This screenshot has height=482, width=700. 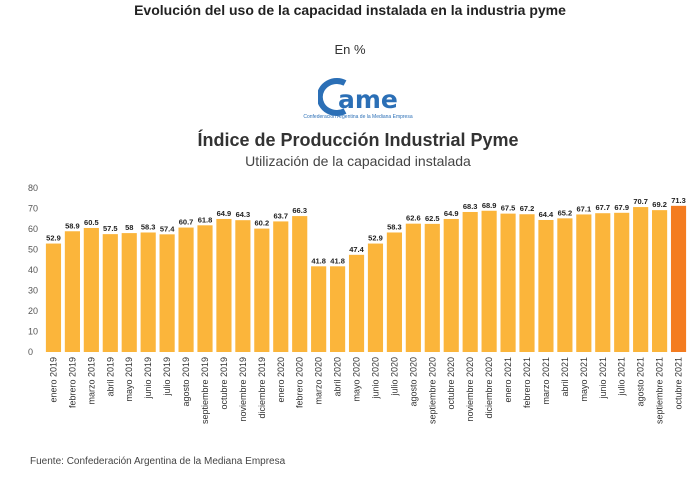 What do you see at coordinates (621, 207) in the screenshot?
I see `bar-value-label: 67.9` at bounding box center [621, 207].